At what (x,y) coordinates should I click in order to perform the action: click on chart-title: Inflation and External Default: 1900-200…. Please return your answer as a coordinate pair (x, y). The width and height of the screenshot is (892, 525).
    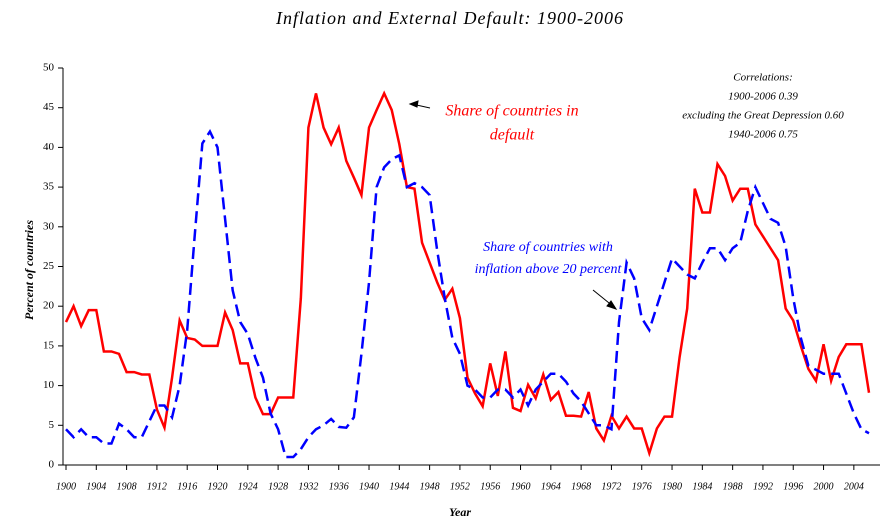
    Looking at the image, I should click on (449, 18).